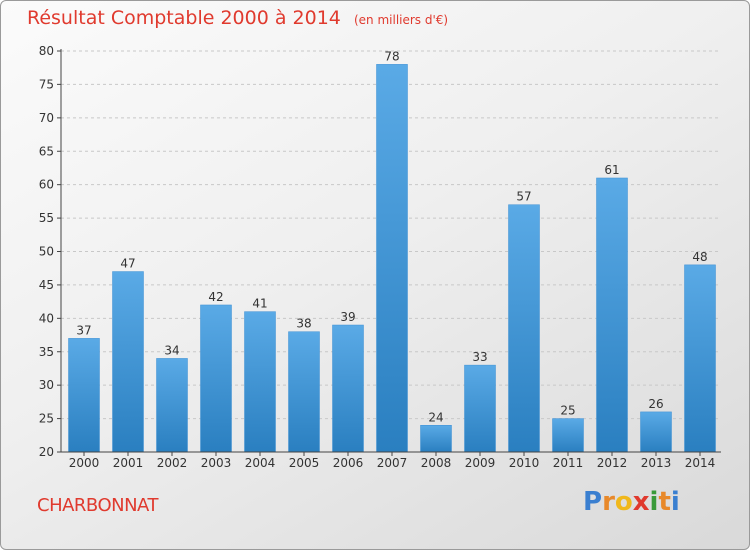 This screenshot has height=550, width=750. Describe the element at coordinates (84, 463) in the screenshot. I see `x-tick-label: 2000` at that location.